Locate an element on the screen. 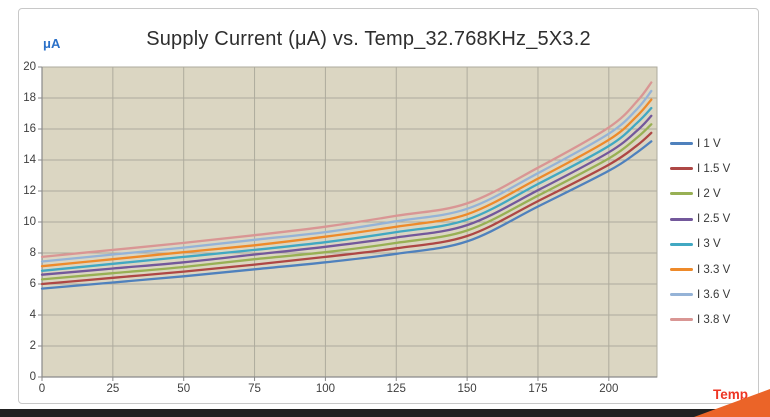 This screenshot has height=417, width=770. legend-item: I 3.8 V is located at coordinates (716, 319).